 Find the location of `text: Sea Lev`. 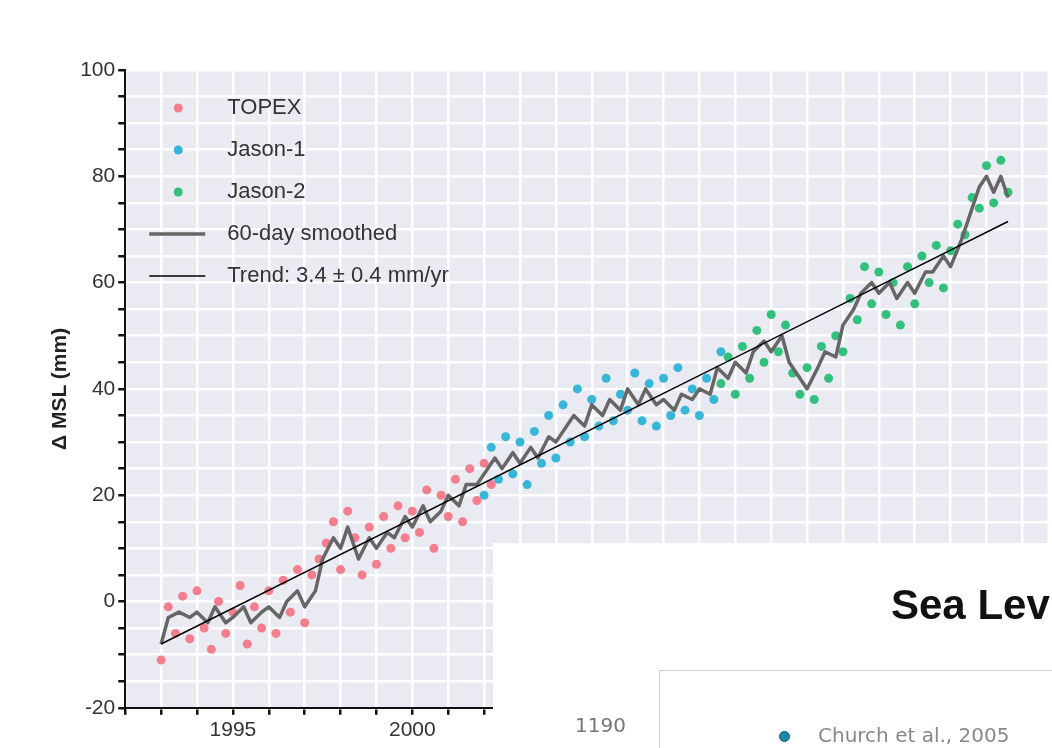

text: Sea Lev is located at coordinates (970, 605).